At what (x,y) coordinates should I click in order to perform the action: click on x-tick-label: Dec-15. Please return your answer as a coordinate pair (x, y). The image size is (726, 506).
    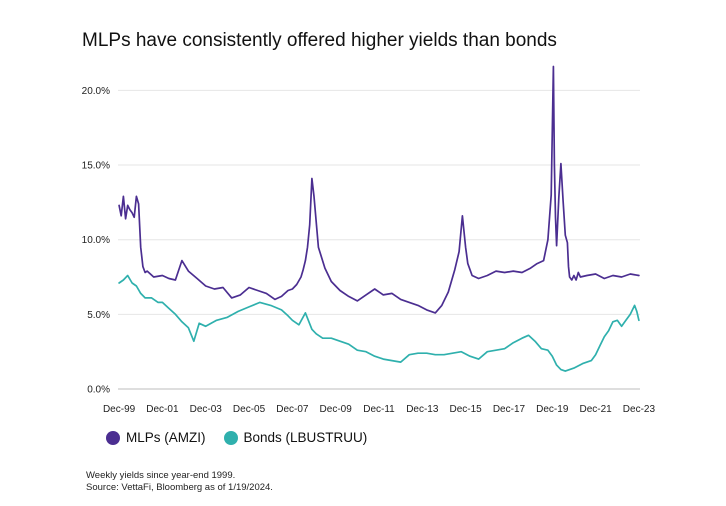
    Looking at the image, I should click on (466, 409).